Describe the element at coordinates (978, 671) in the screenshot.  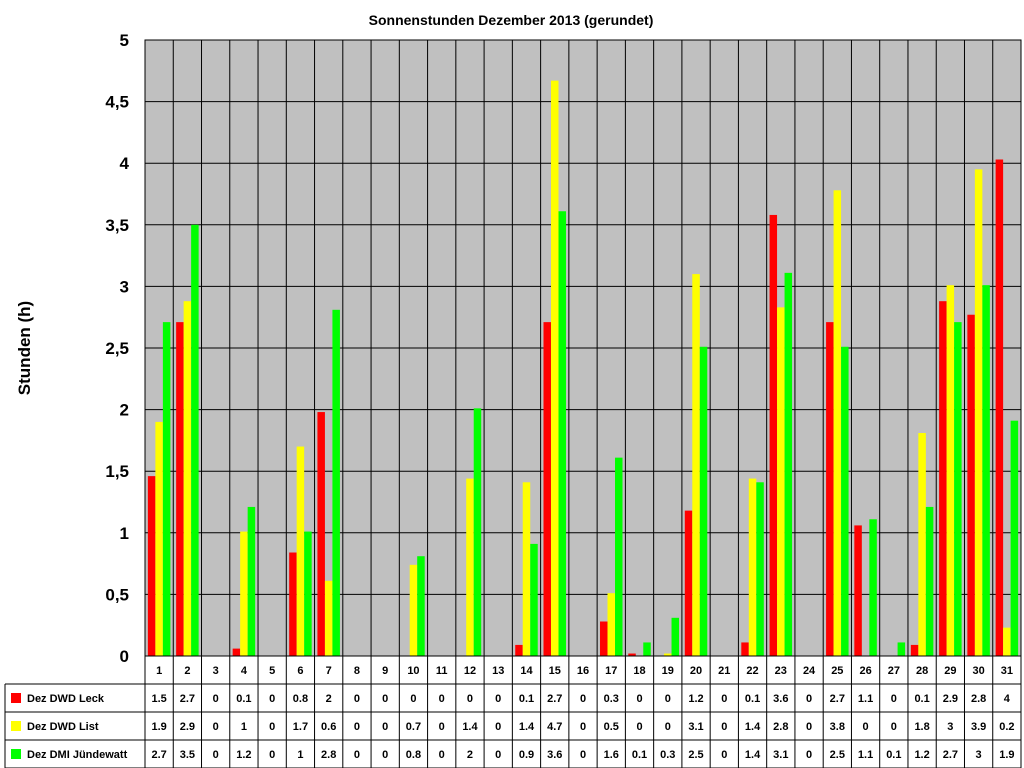
I see `x-tick-label: 30` at that location.